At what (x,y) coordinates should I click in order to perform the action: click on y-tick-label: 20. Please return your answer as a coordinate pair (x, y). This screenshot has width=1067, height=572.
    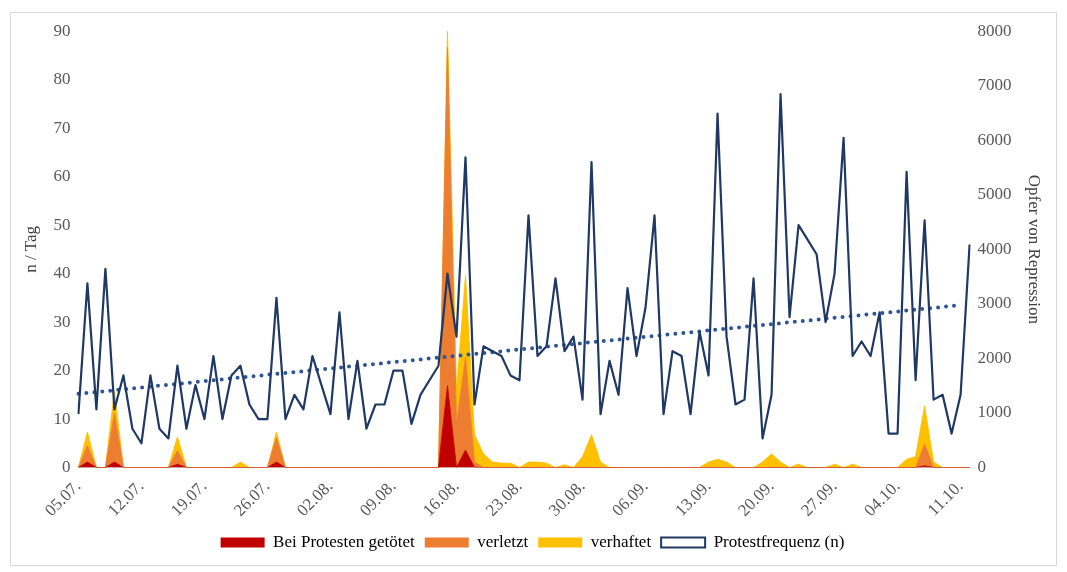
    Looking at the image, I should click on (62, 370).